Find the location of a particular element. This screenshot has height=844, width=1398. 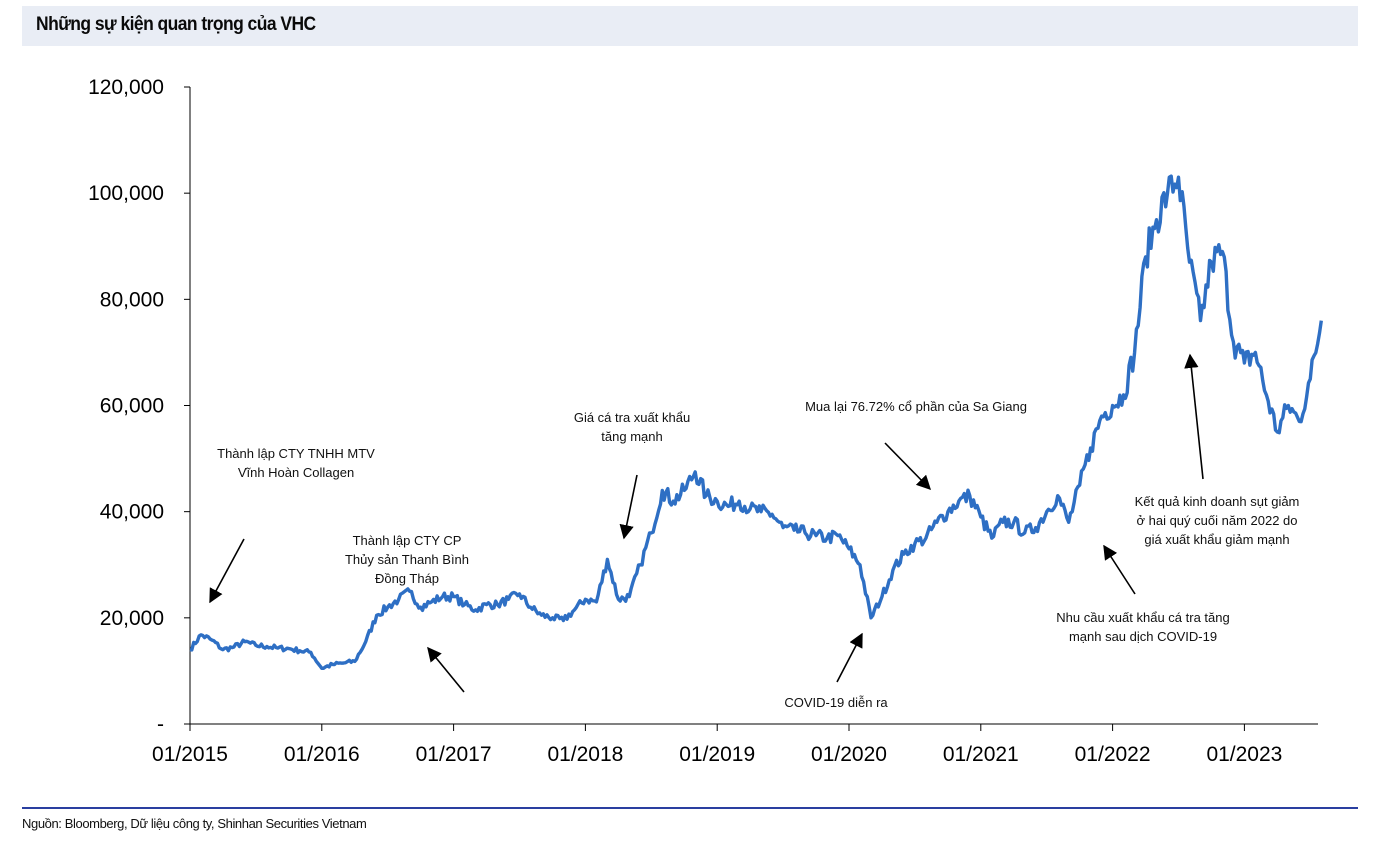

annotation-text: giá xuất khẩu giảm mạnh is located at coordinates (1216, 539).